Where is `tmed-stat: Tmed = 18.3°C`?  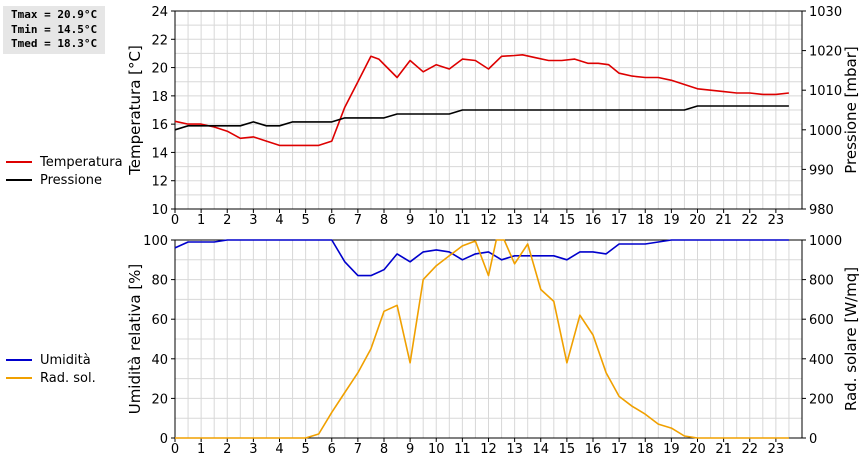 tmed-stat: Tmed = 18.3°C is located at coordinates (54, 43).